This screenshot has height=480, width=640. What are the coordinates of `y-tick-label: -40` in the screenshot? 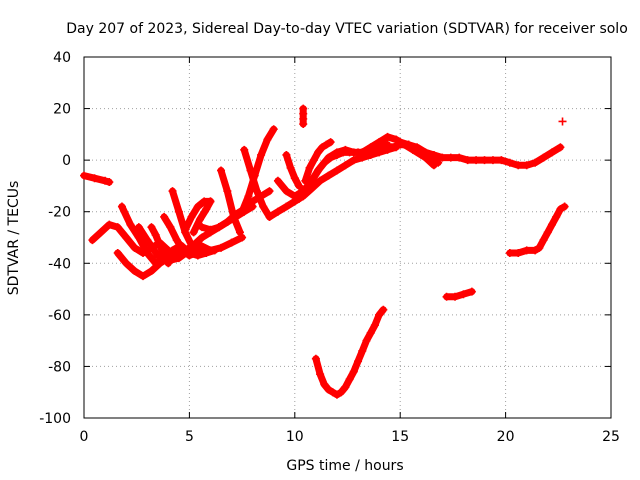 It's located at (59, 264).